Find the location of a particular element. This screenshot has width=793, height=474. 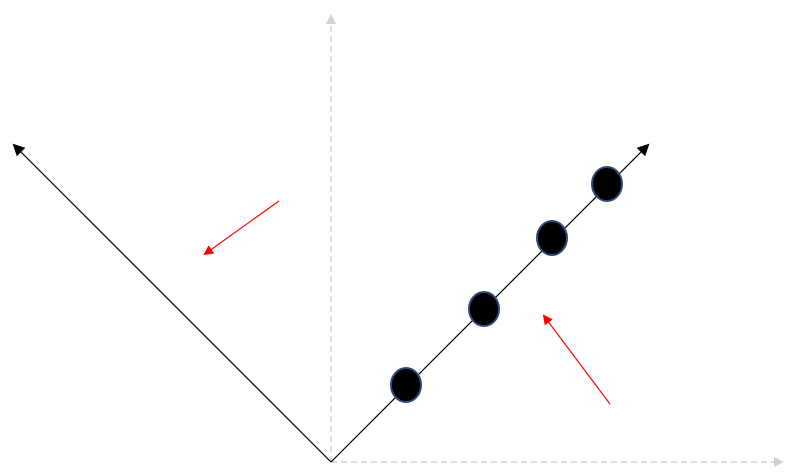

red-arrow-left is located at coordinates (241, 228).